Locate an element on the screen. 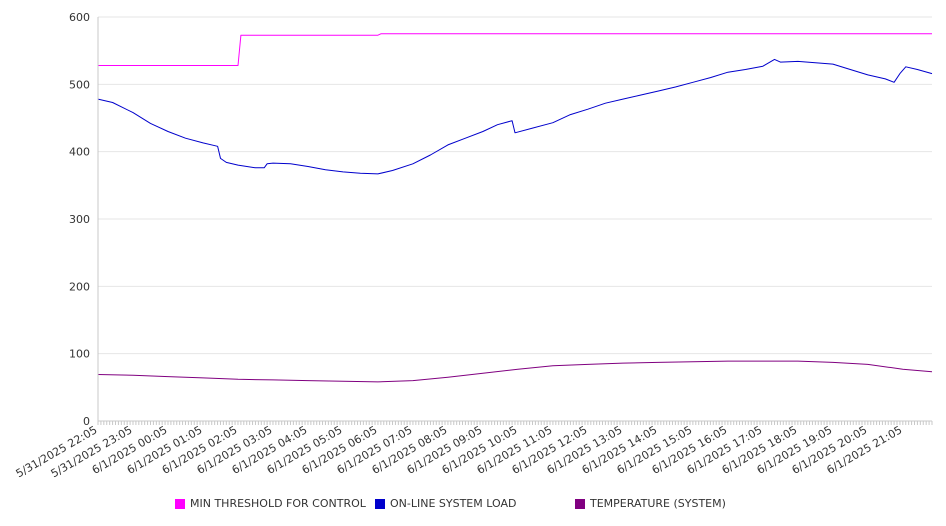  legend-label-temperature: TEMPERATURE (SYSTEM) is located at coordinates (658, 503).